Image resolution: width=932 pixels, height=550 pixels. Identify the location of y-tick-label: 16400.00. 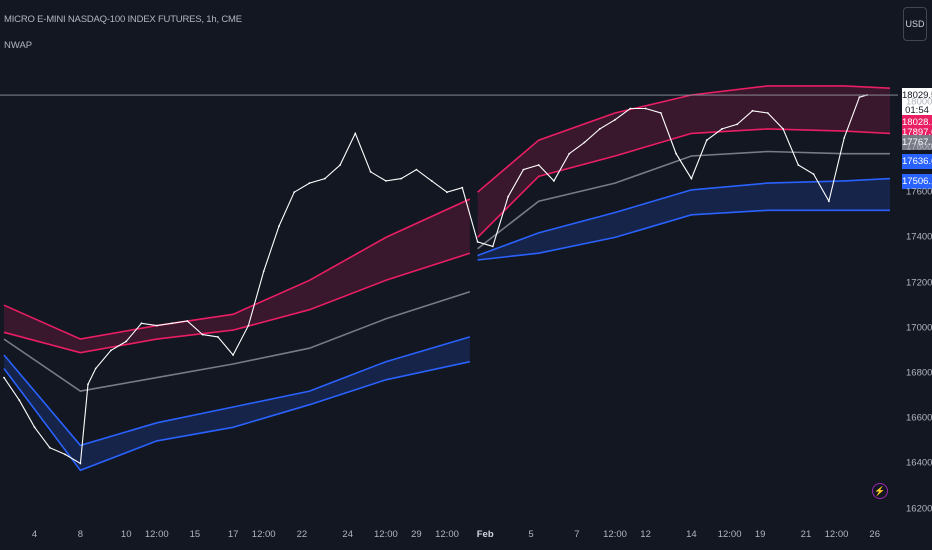
(919, 463).